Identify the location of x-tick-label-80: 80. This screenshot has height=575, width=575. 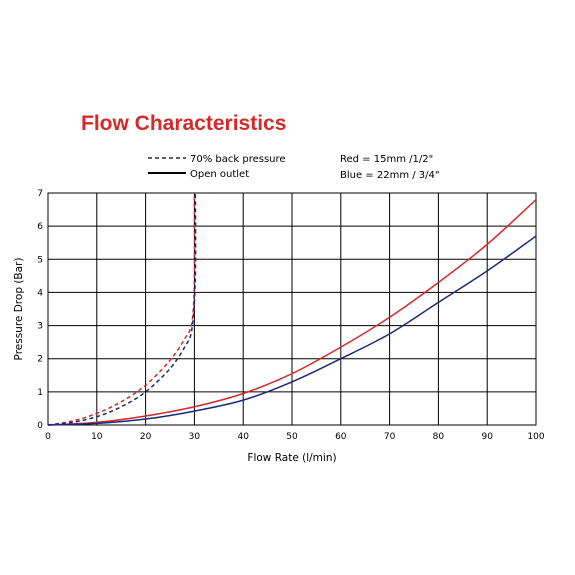
(439, 437).